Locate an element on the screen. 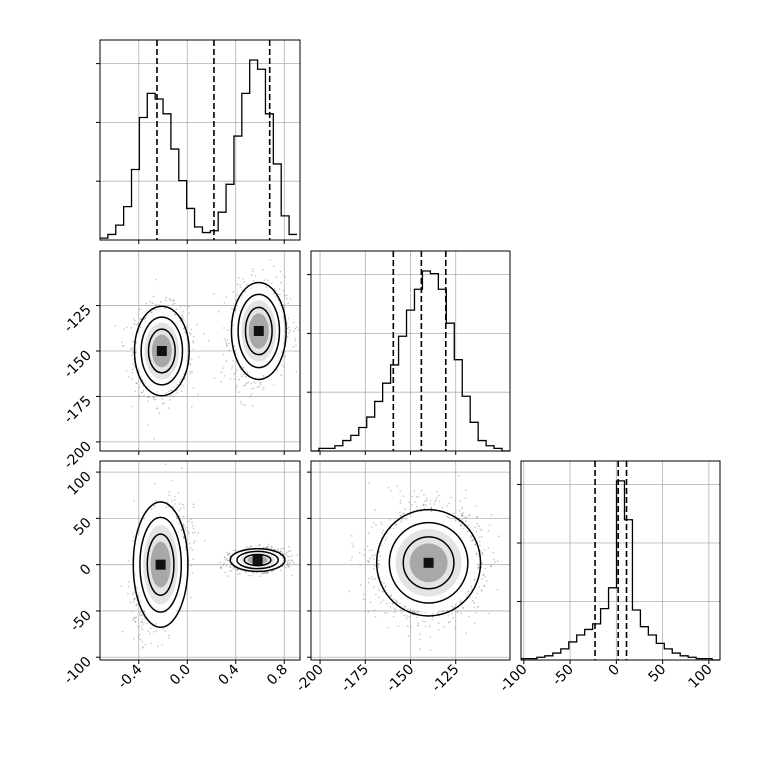 The width and height of the screenshot is (760, 760). 2d-panel-p2_p3 is located at coordinates (410, 560).